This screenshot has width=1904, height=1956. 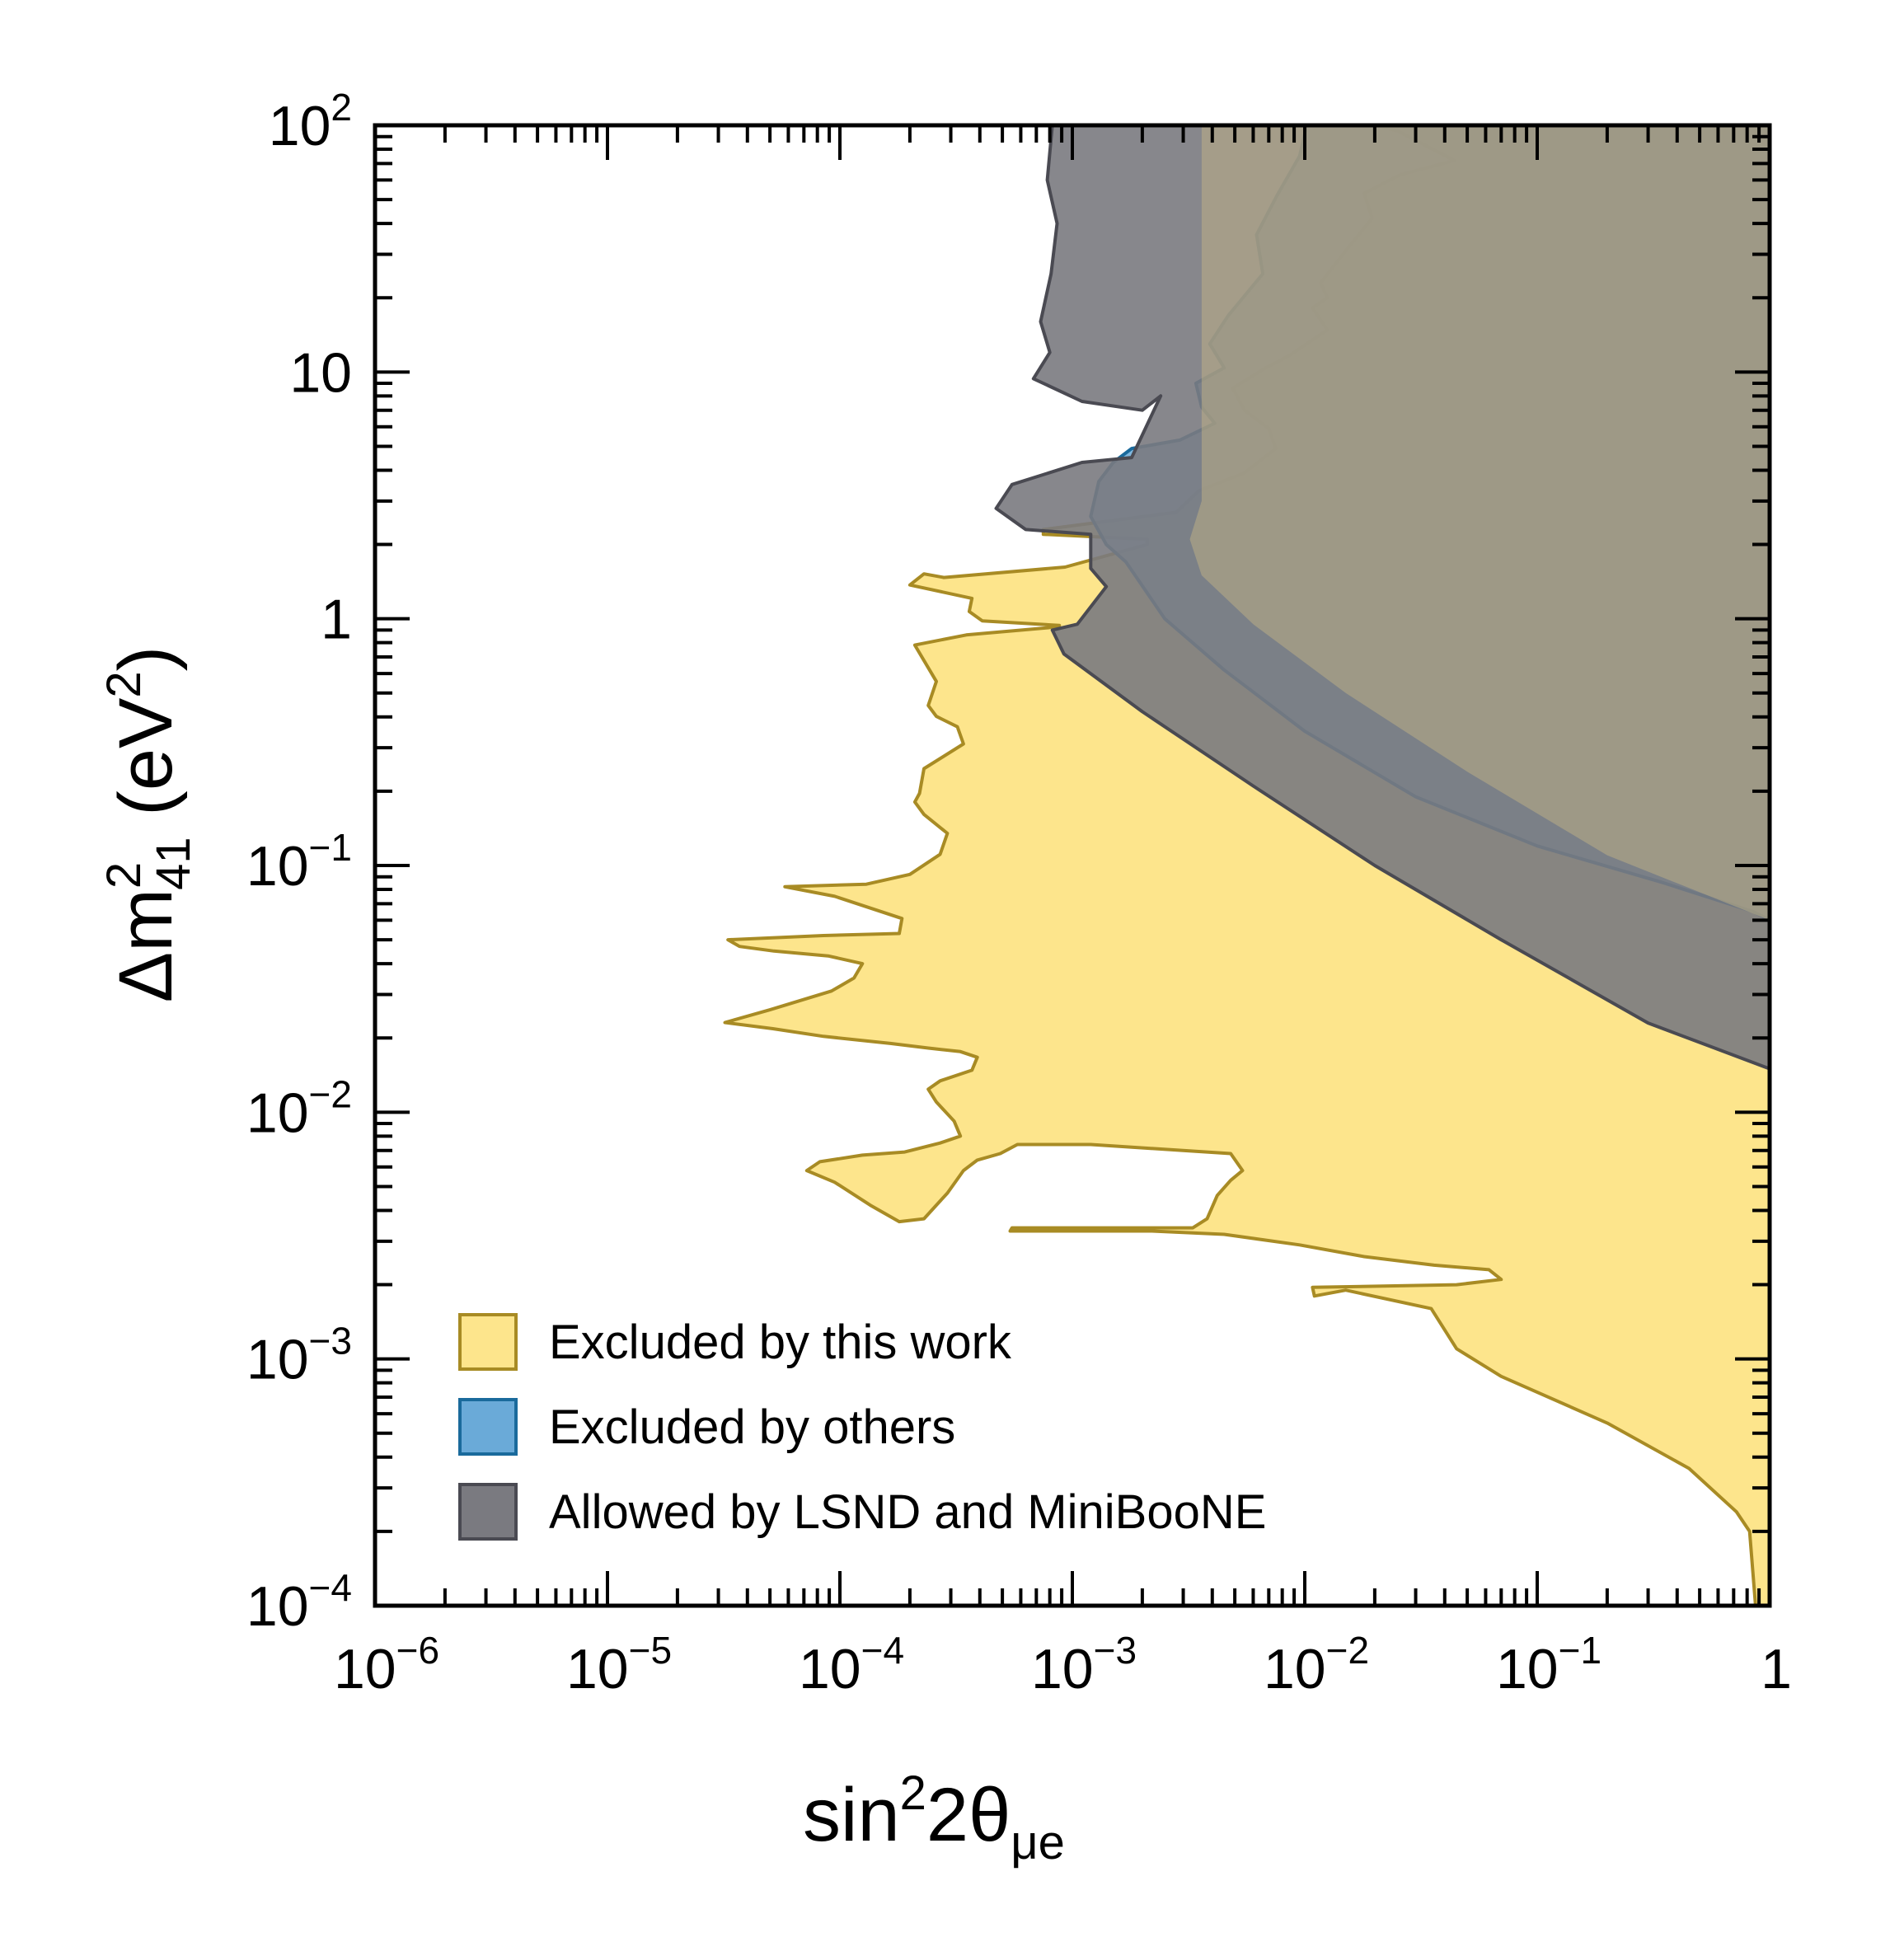 I want to click on legend-label: Excluded by this work, so click(x=780, y=1342).